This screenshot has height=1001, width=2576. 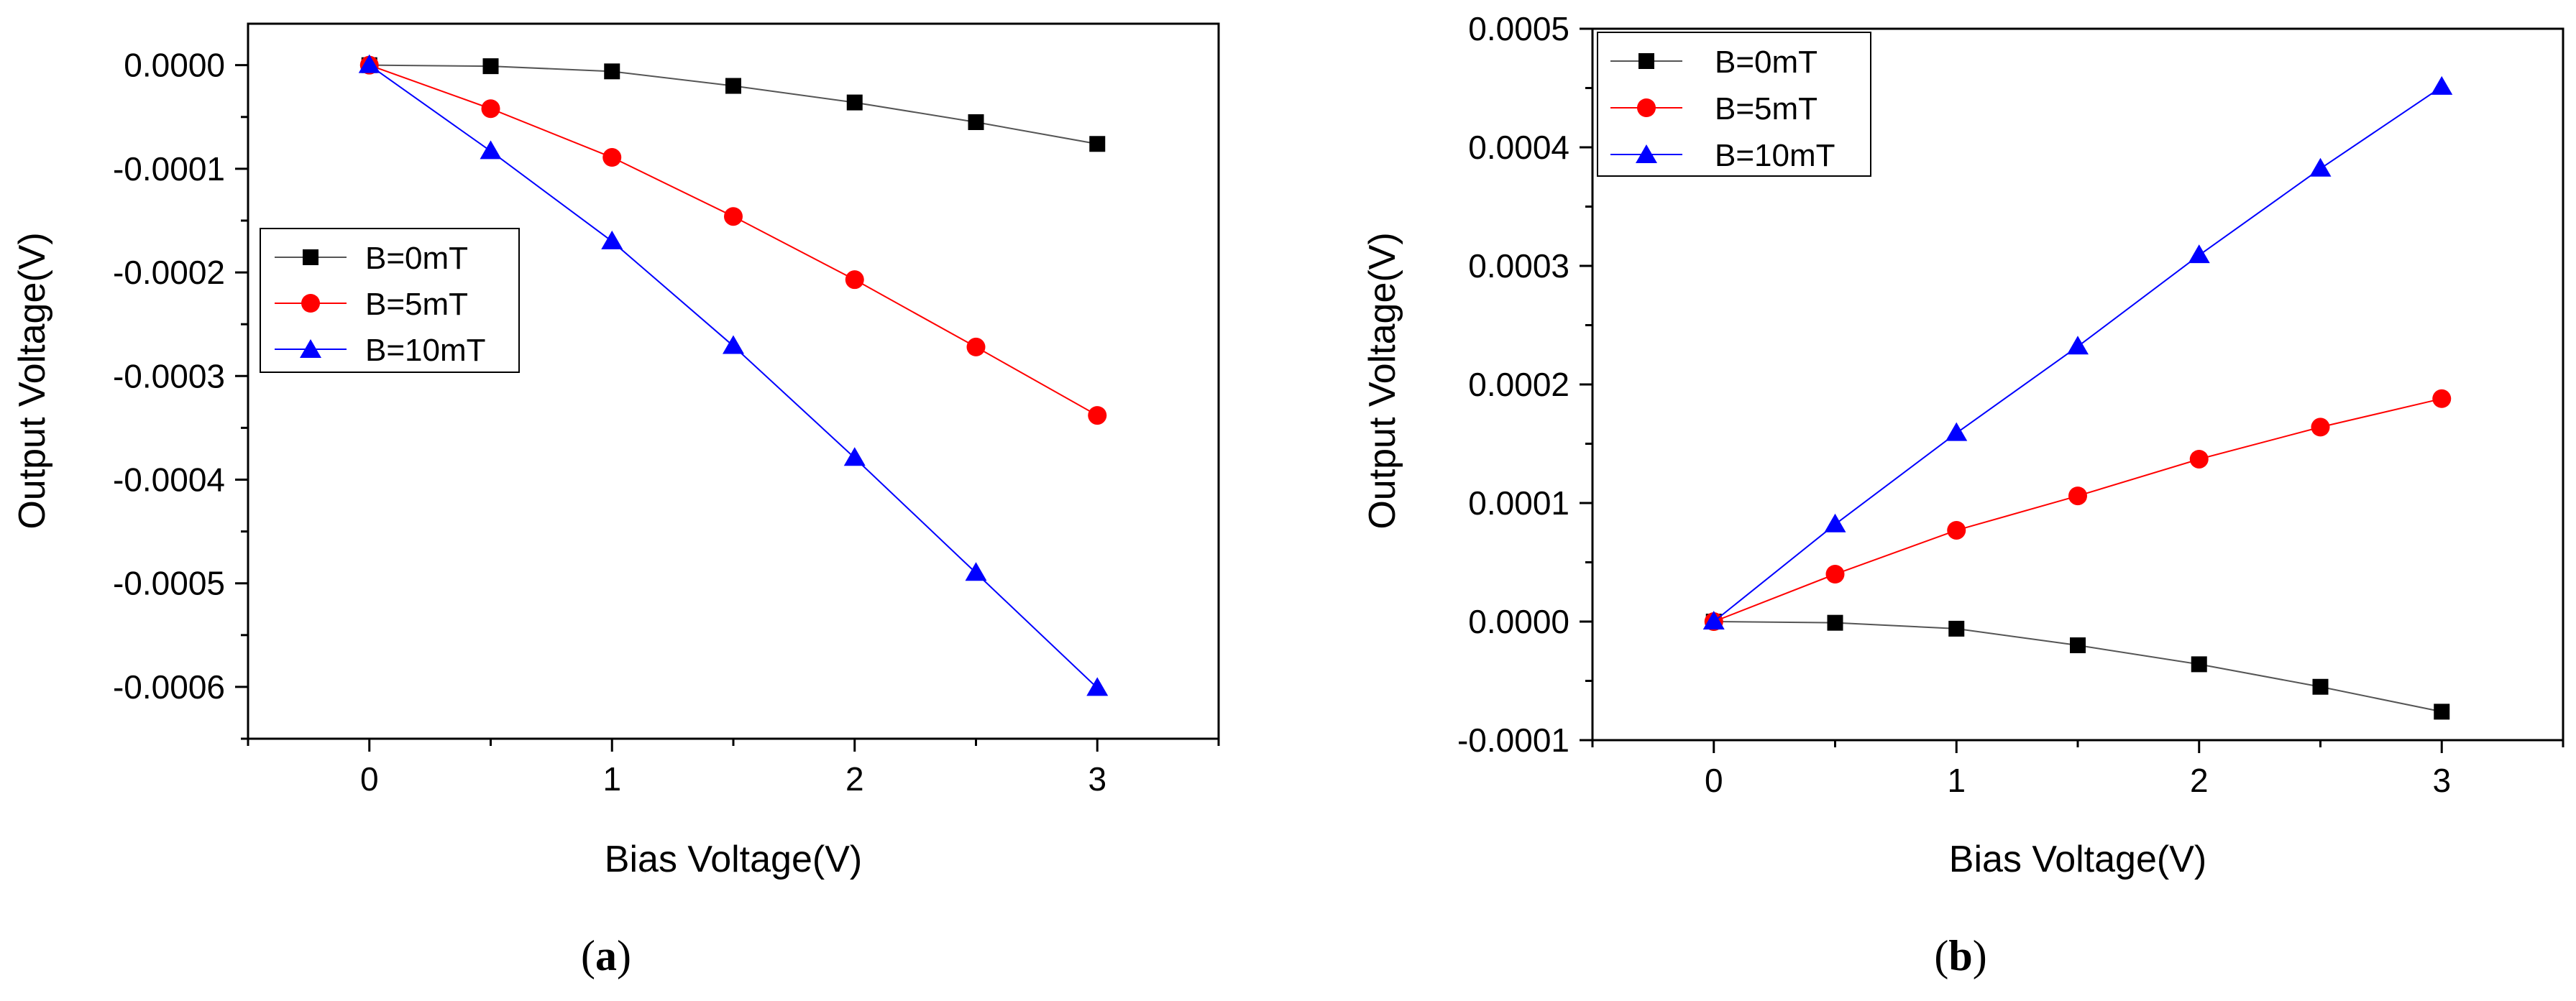 I want to click on y-tick-label-b-0: -0.0001, so click(x=1513, y=740).